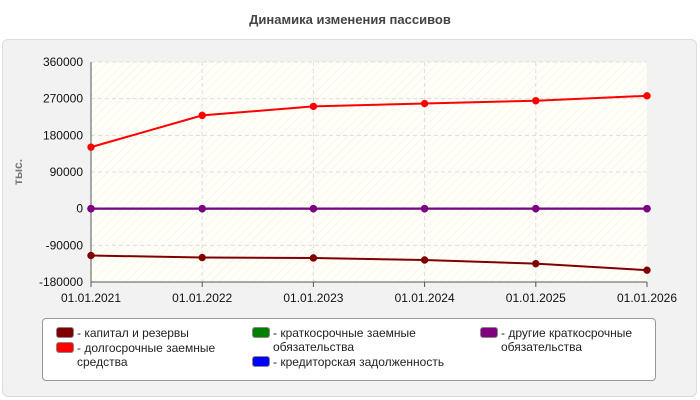 The width and height of the screenshot is (700, 400). Describe the element at coordinates (63, 62) in the screenshot. I see `y-tick-label: 360000` at that location.